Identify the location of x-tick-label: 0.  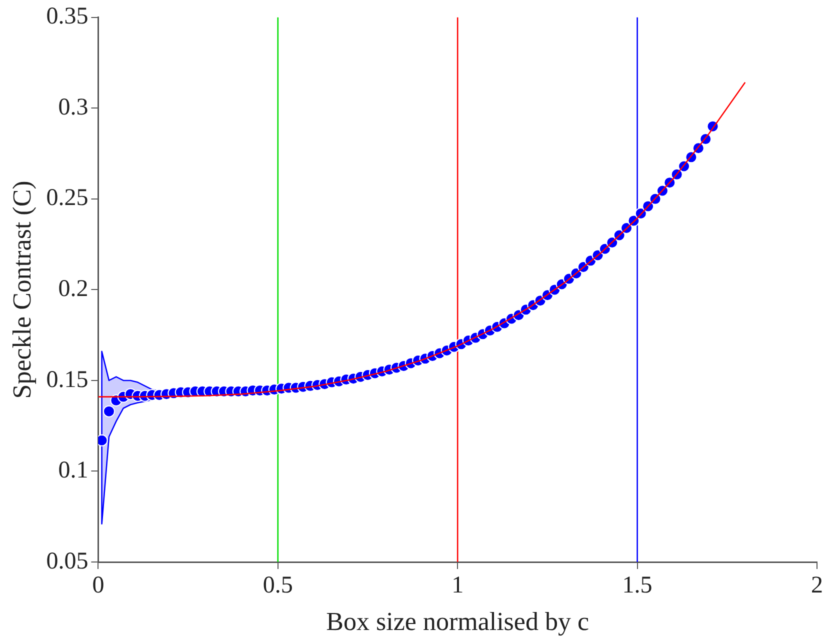
(98, 585).